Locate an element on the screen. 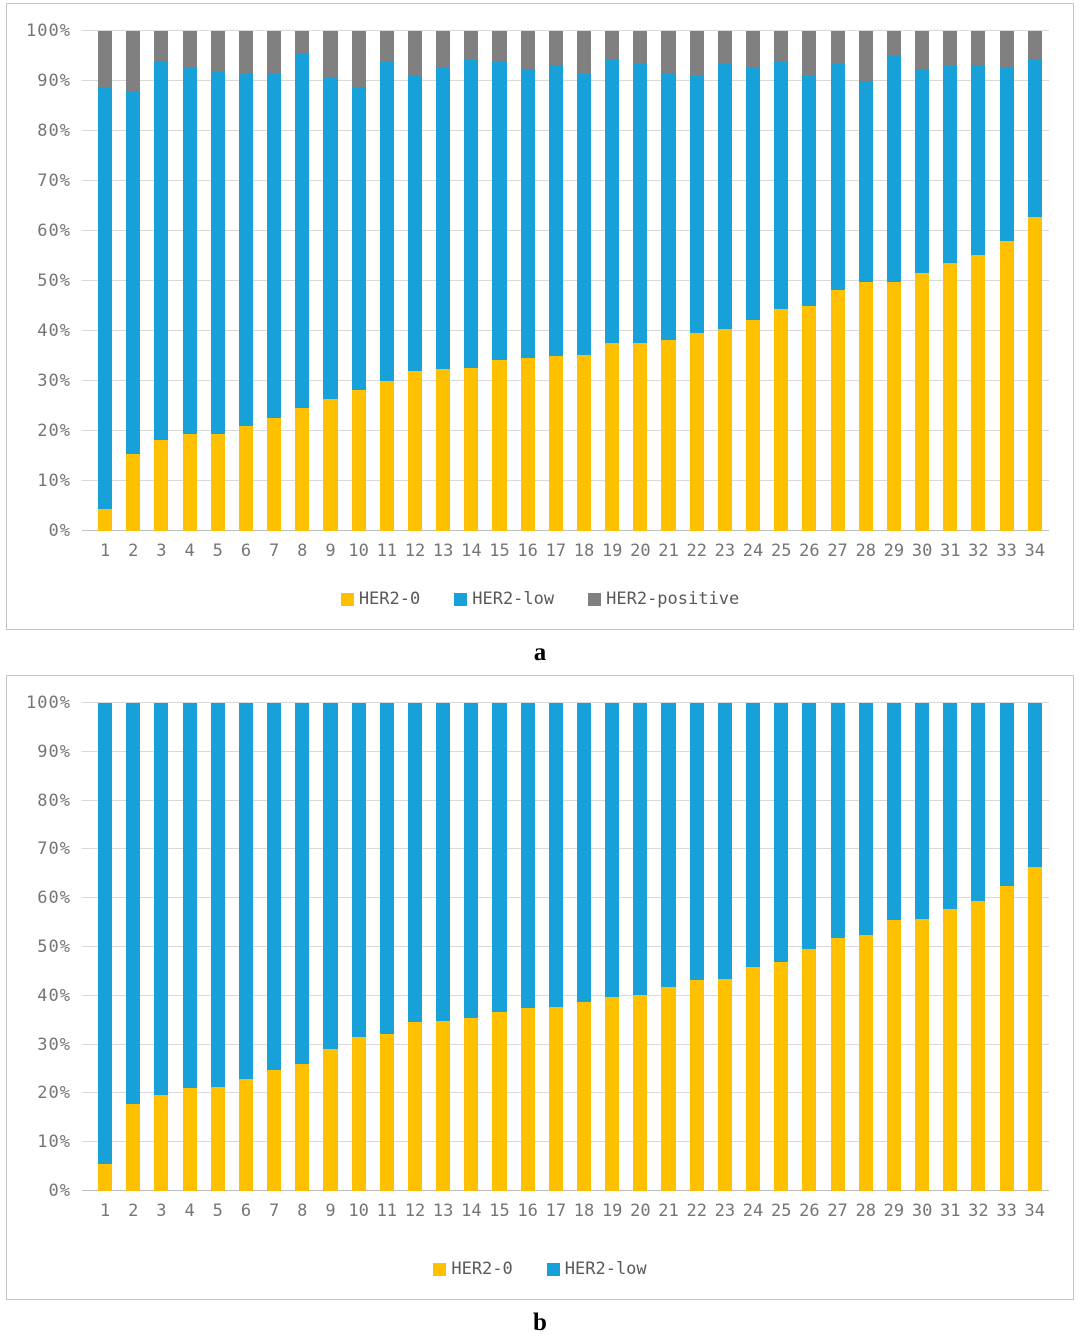  x-tick-label: 26 is located at coordinates (809, 1211).